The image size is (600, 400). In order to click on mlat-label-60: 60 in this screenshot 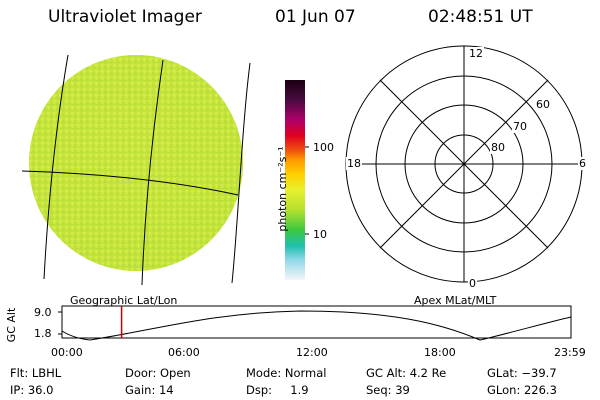, I will do `click(543, 104)`.